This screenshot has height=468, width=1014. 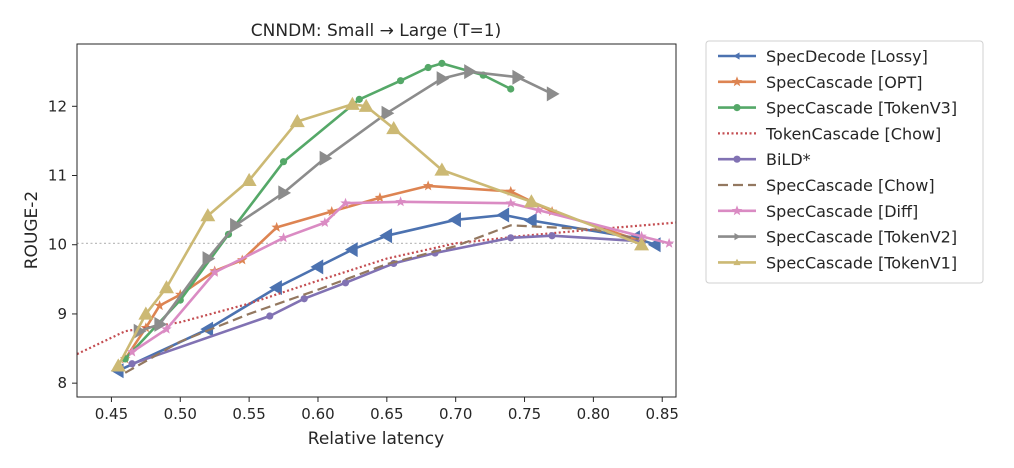 I want to click on y-tick-label: 11, so click(x=57, y=176).